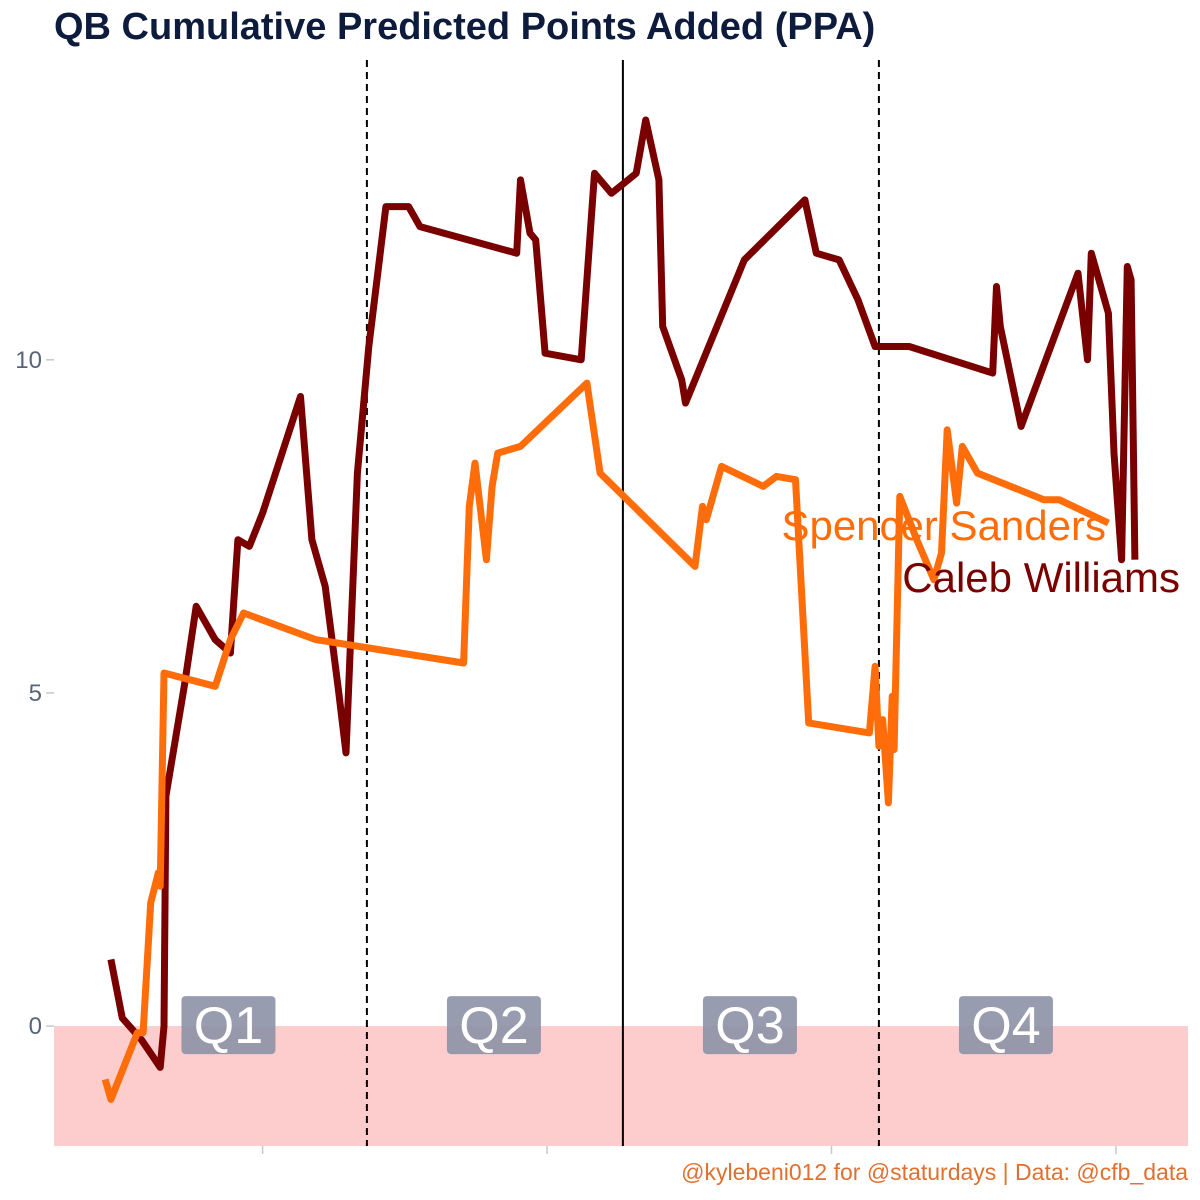 The height and width of the screenshot is (1200, 1200). I want to click on quarter-label-text: Q1, so click(228, 1026).